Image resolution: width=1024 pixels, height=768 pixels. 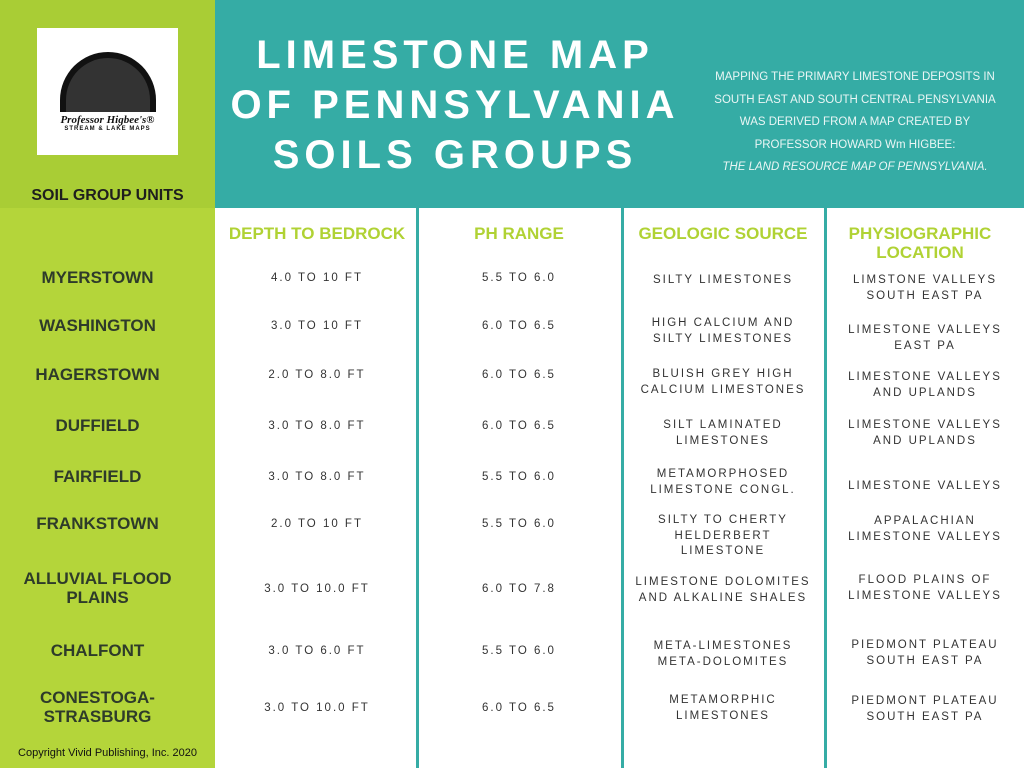 I want to click on column-header-ph: PH RANGE, so click(x=519, y=233).